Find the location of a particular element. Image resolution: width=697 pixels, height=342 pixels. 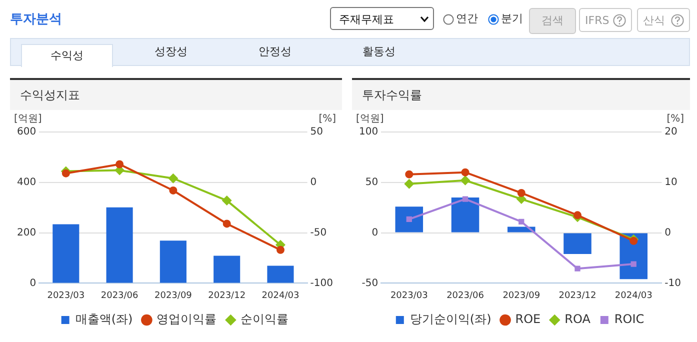

y2-tick-label: 50 is located at coordinates (317, 132).